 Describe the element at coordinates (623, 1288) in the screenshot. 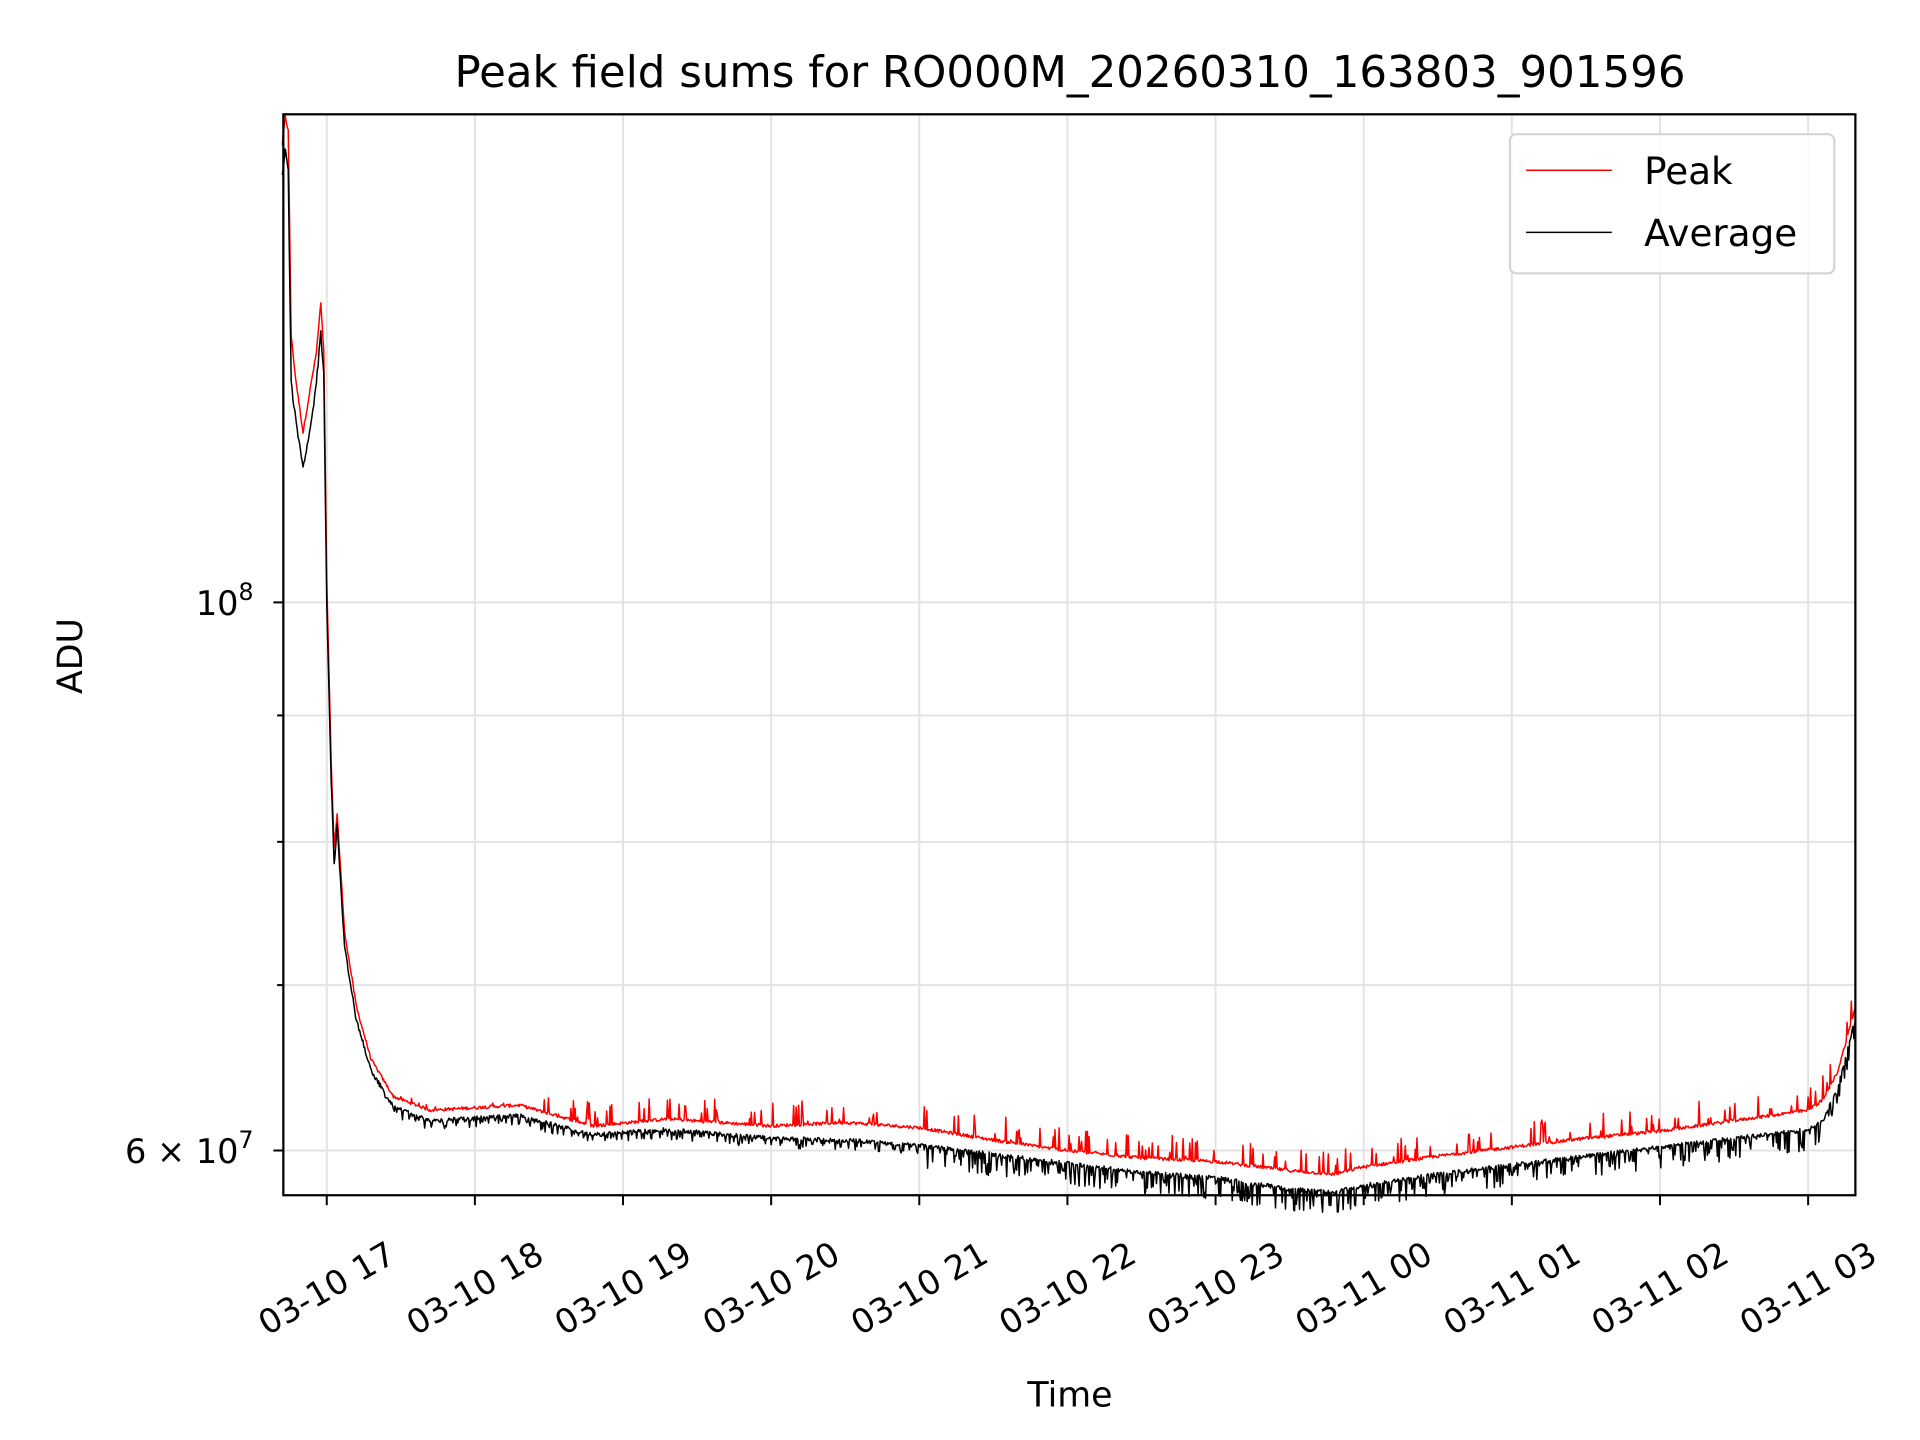

I see `x-tick-label: 03-10 19` at that location.